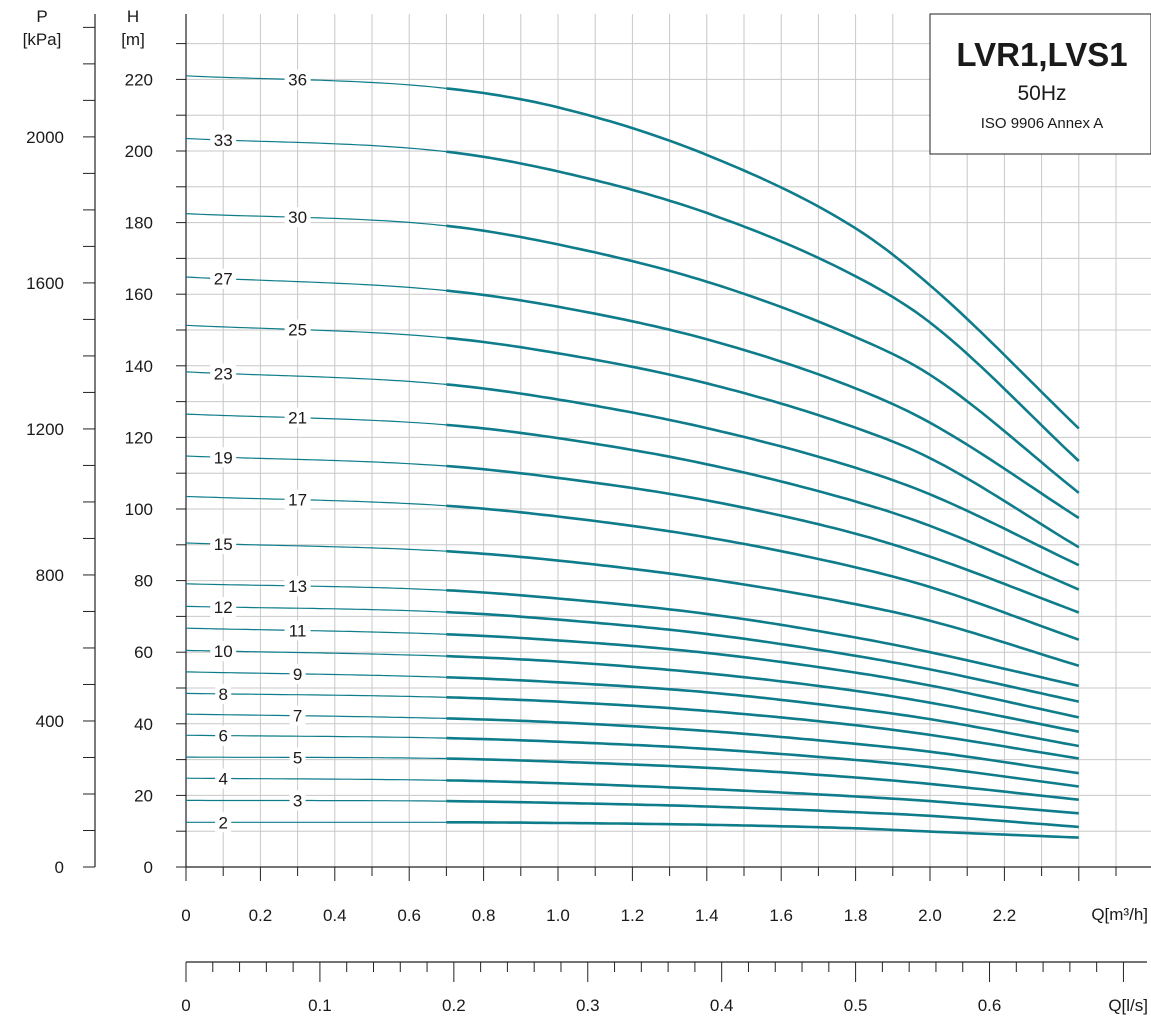  I want to click on curve-label-33: 33, so click(223, 140).